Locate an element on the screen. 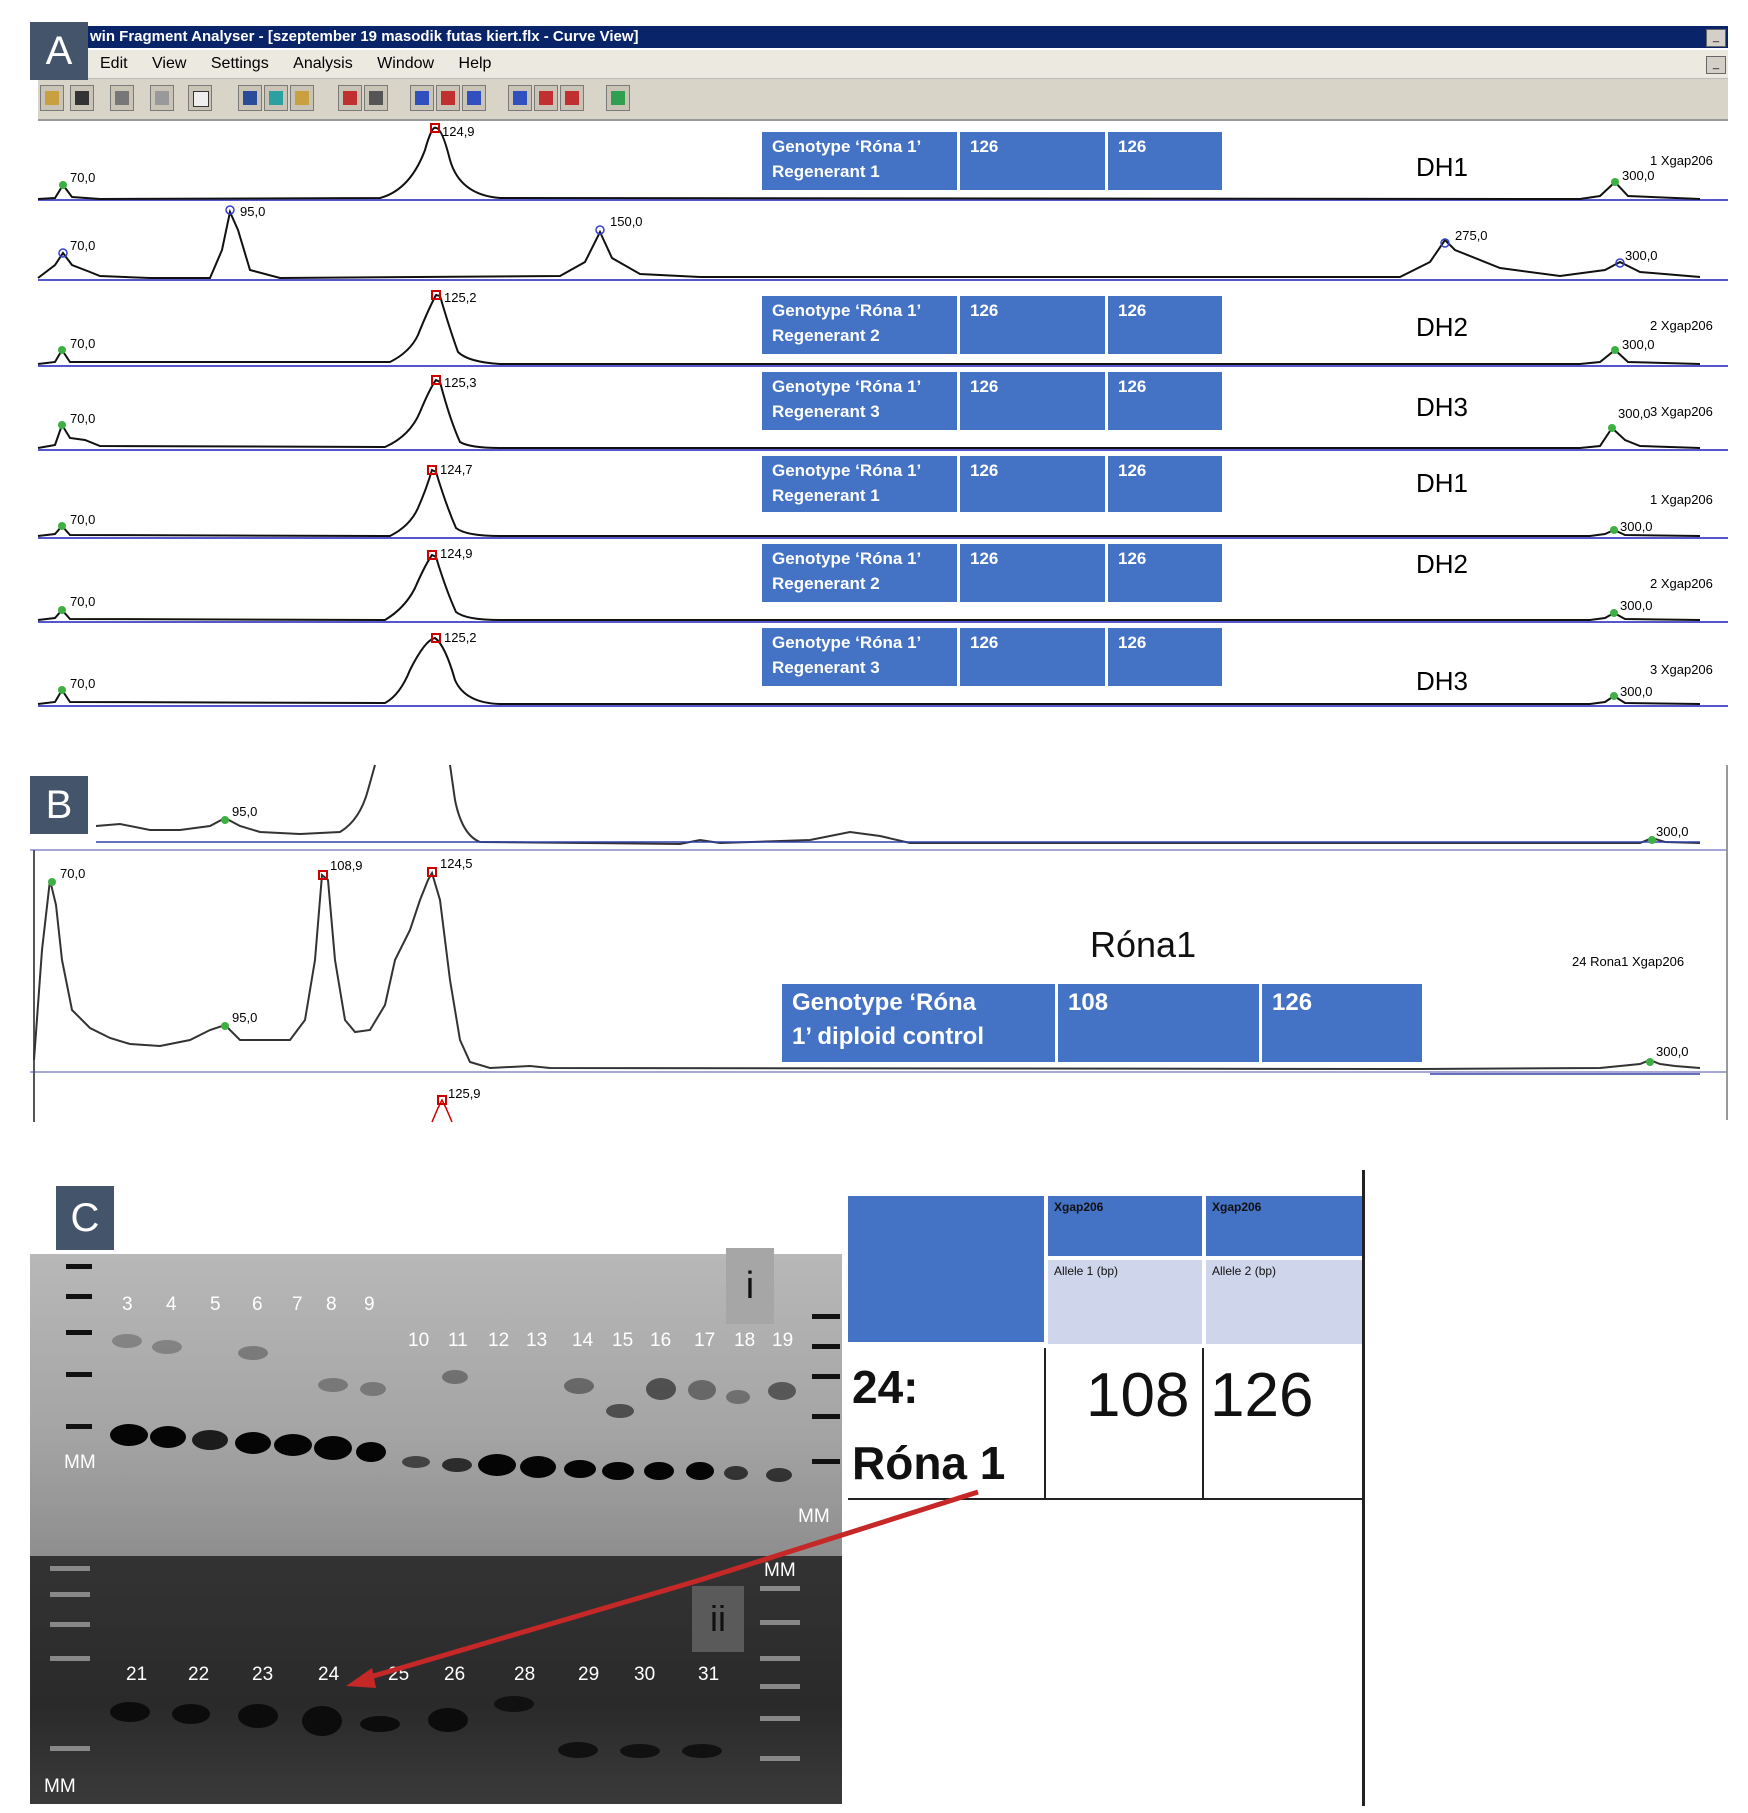 This screenshot has width=1748, height=1813. restore-icon: _ is located at coordinates (1716, 65).